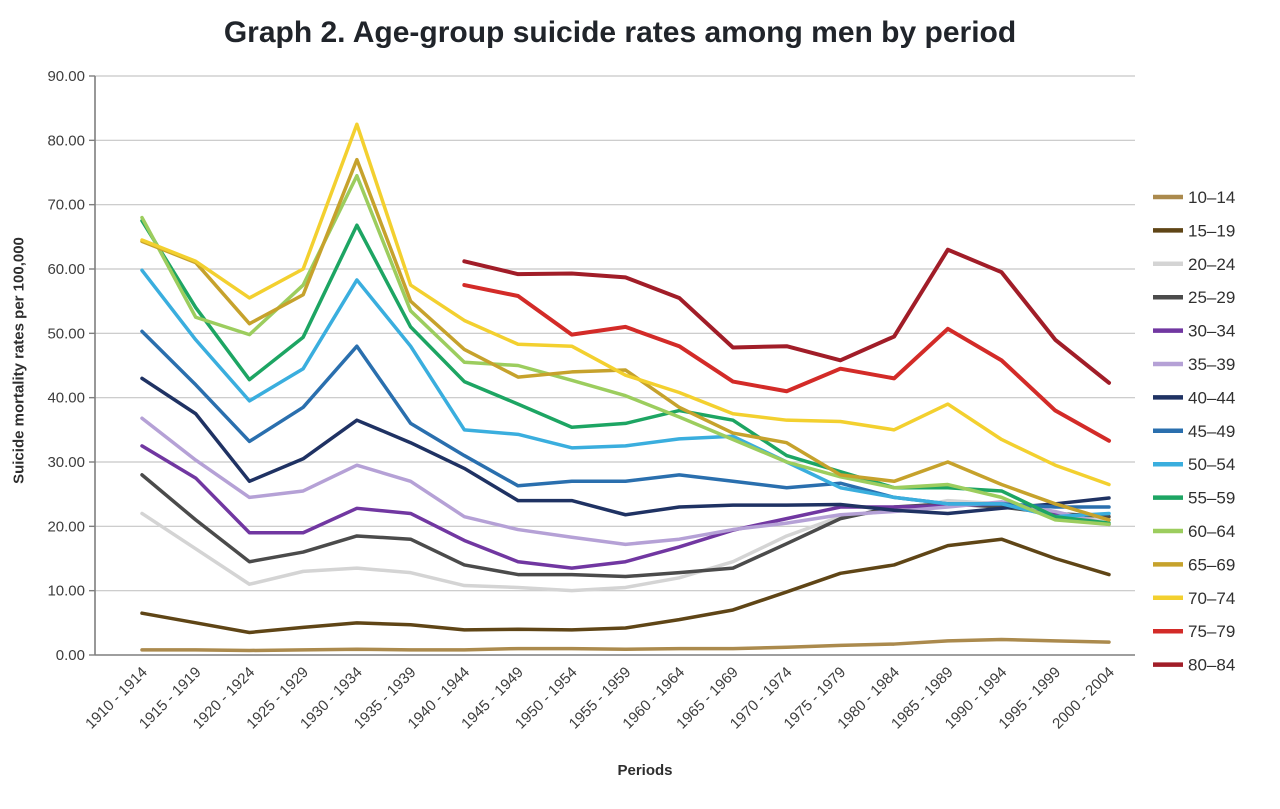 The width and height of the screenshot is (1280, 809). What do you see at coordinates (1211, 564) in the screenshot?
I see `legend-label: 65–69` at bounding box center [1211, 564].